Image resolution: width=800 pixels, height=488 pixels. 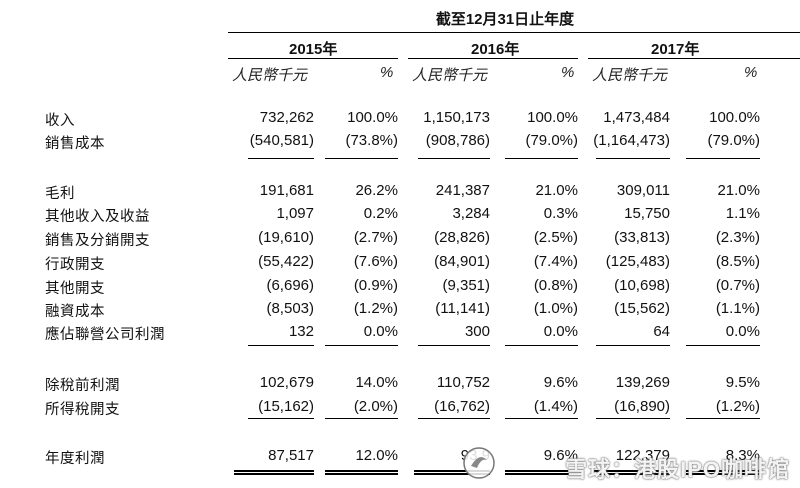 What do you see at coordinates (742, 455) in the screenshot?
I see `percent-cell: 8.3%` at bounding box center [742, 455].